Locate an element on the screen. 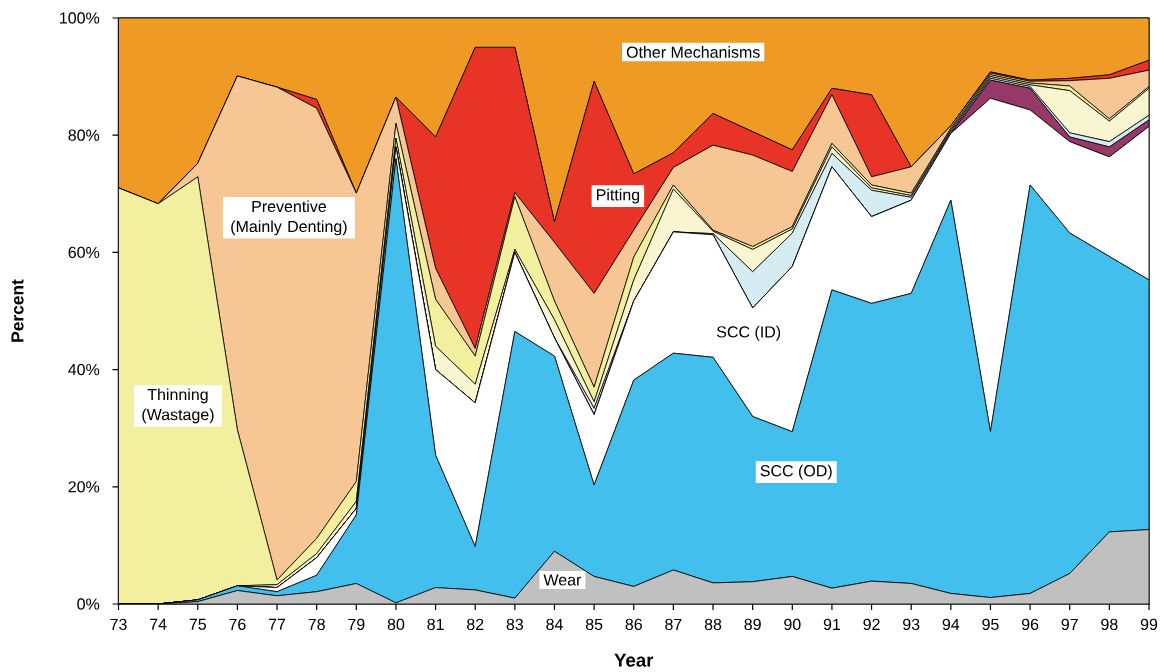 Image resolution: width=1164 pixels, height=672 pixels. x-tick-label: 82 is located at coordinates (475, 624).